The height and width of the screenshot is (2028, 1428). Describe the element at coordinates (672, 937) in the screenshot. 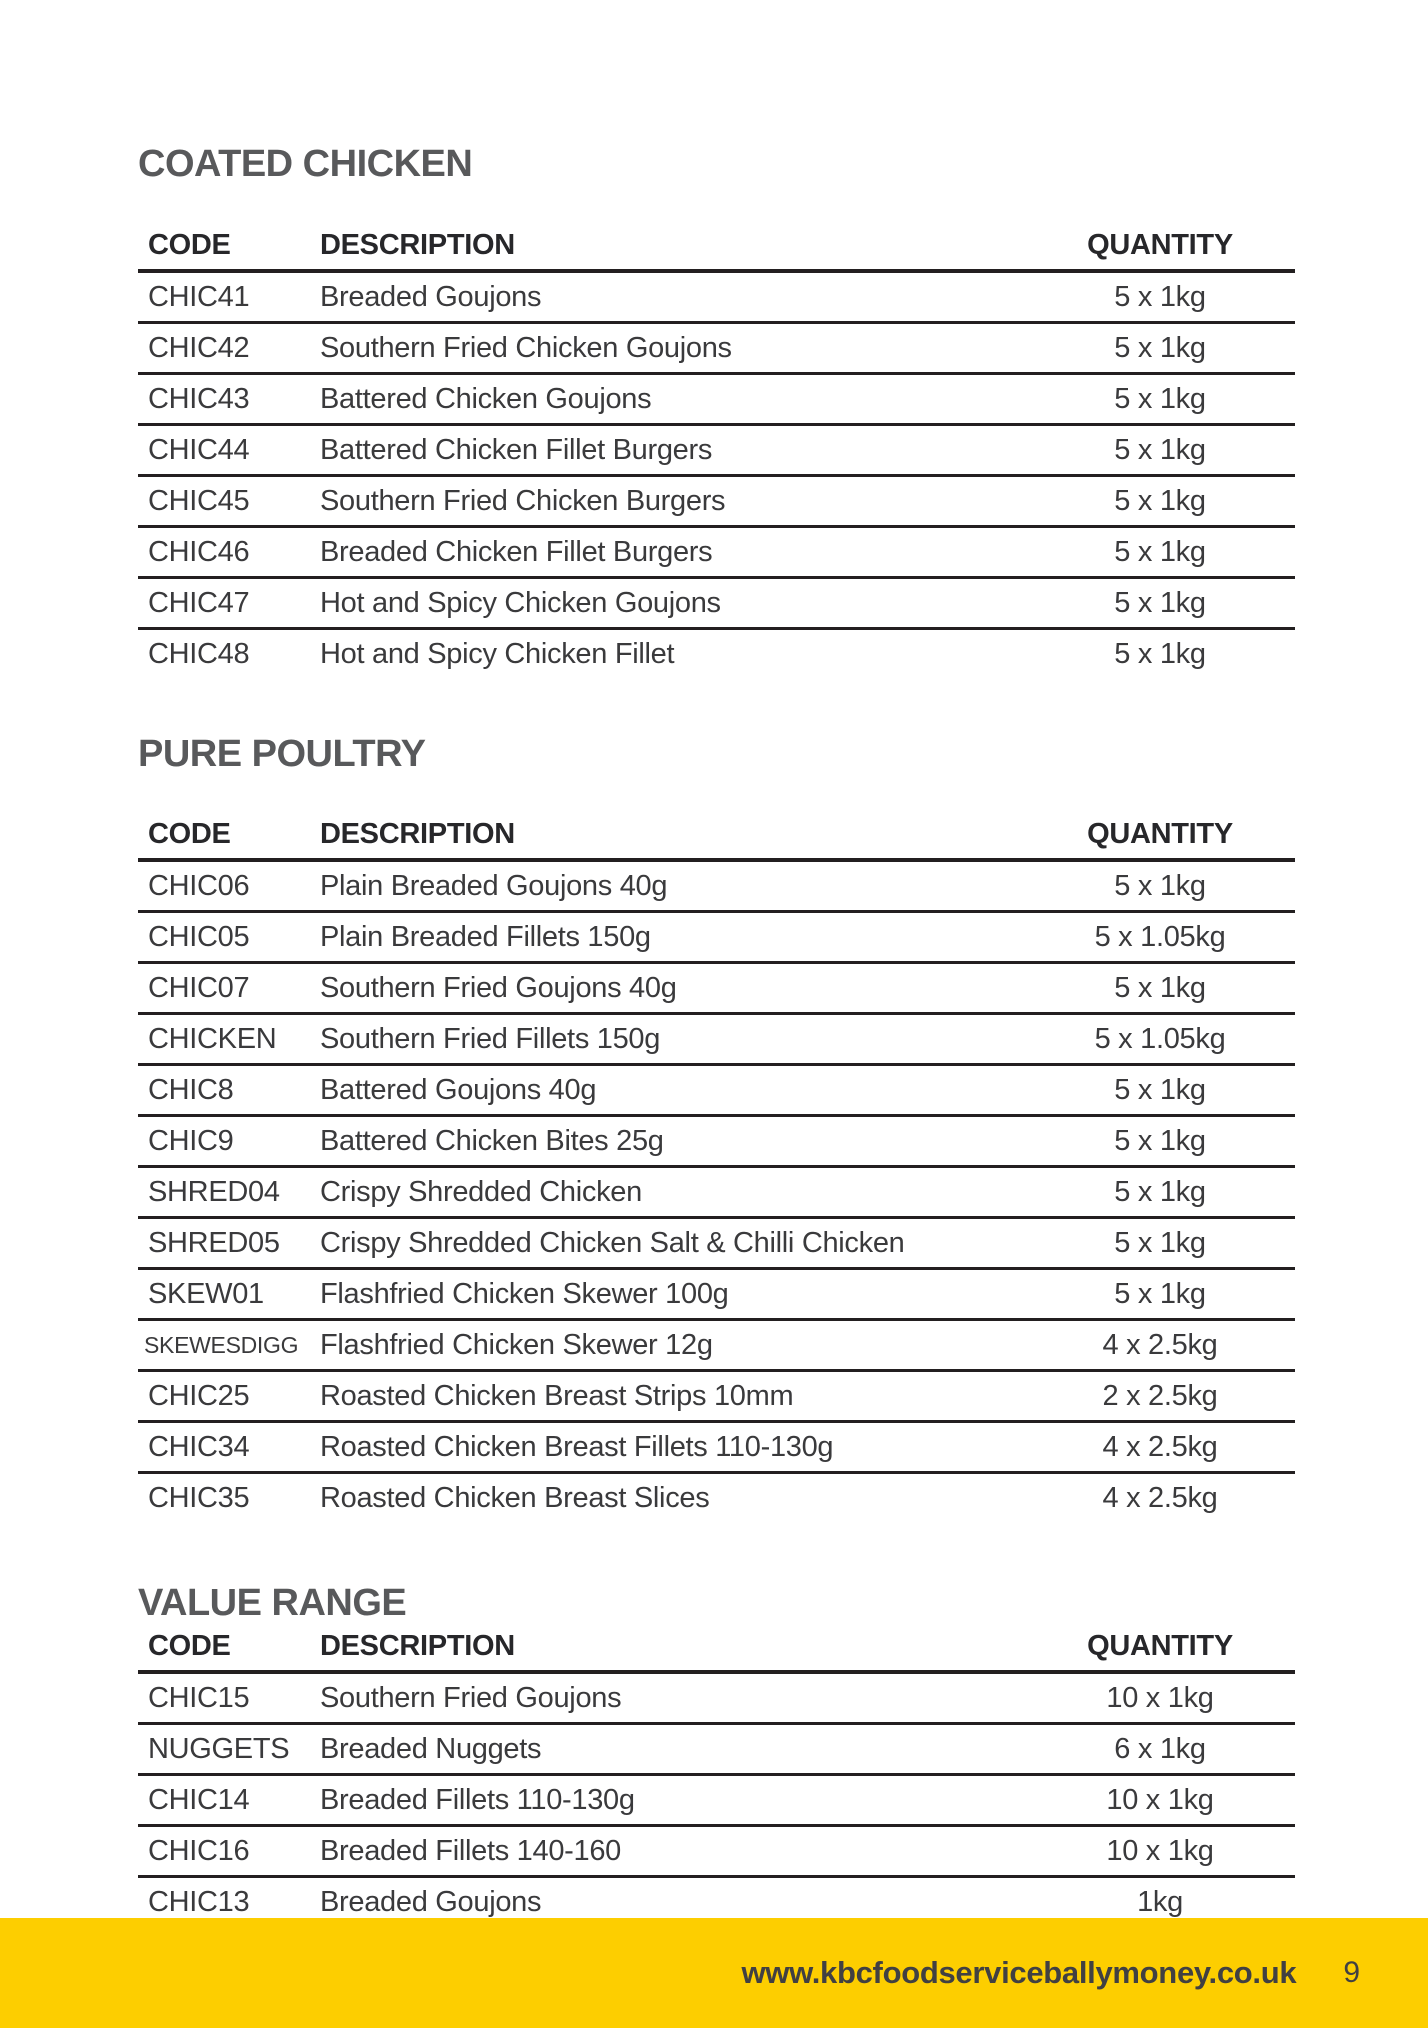

I see `cell-description: Plain Breaded Fillets 150g` at that location.